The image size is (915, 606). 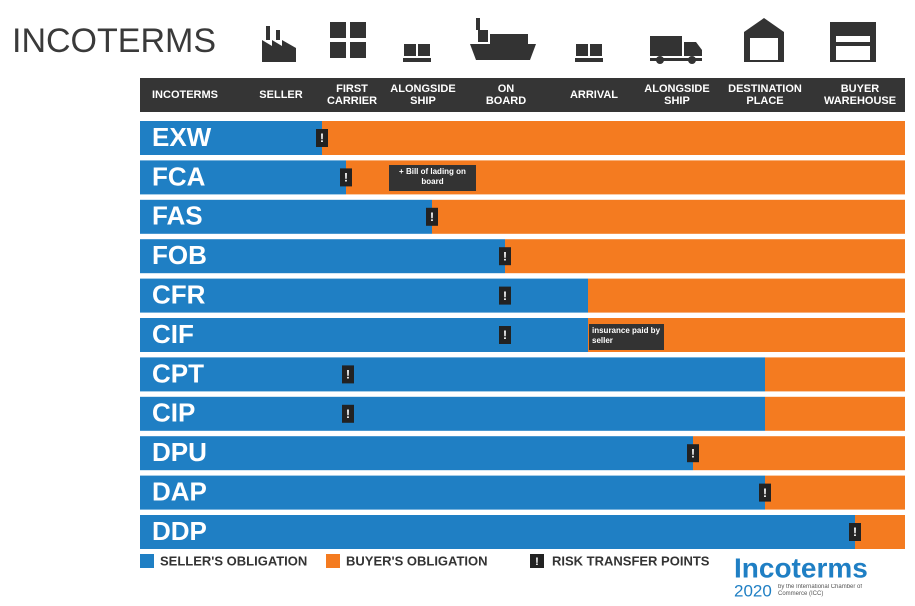 I want to click on factory-icon, so click(x=279, y=44).